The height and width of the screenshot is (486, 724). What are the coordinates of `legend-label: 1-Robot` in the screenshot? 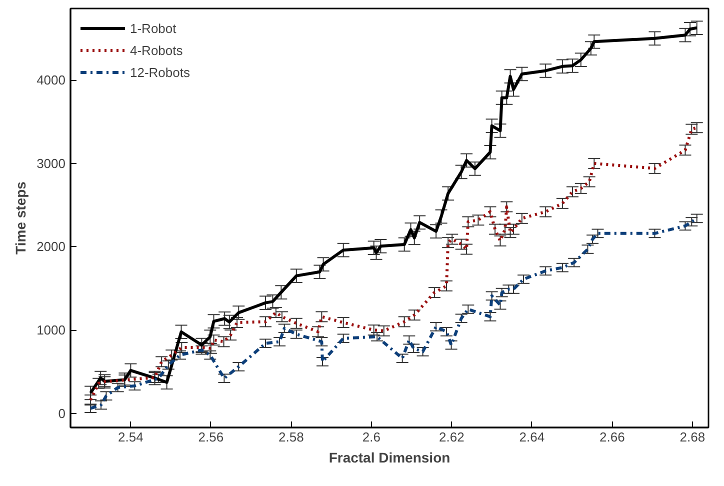 It's located at (153, 28).